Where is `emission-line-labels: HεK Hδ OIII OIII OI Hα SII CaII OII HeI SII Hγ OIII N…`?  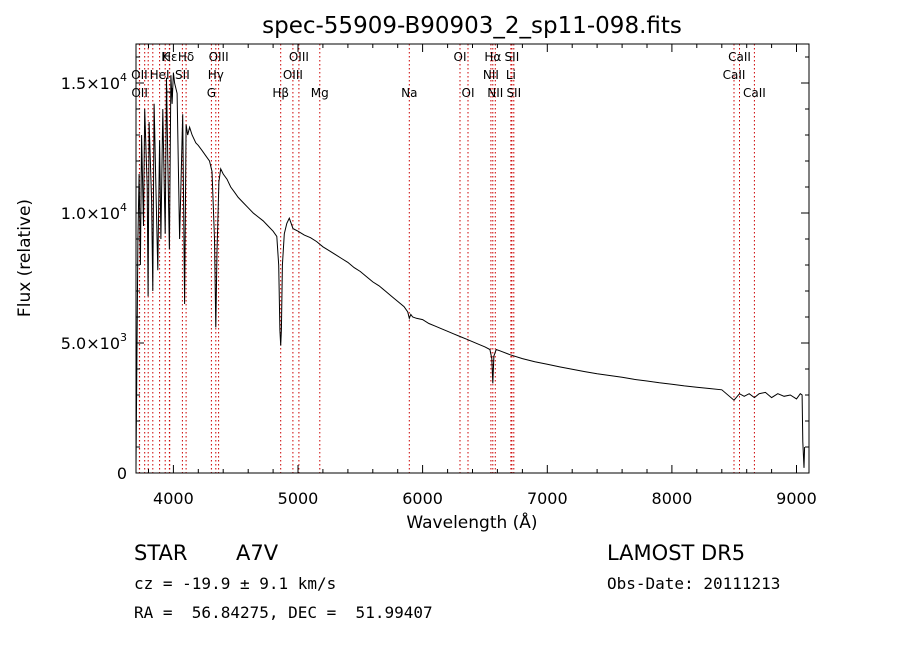
emission-line-labels: HεK Hδ OIII OIII OI Hα SII CaII OII HeI SII Hγ OIII N… is located at coordinates (448, 75).